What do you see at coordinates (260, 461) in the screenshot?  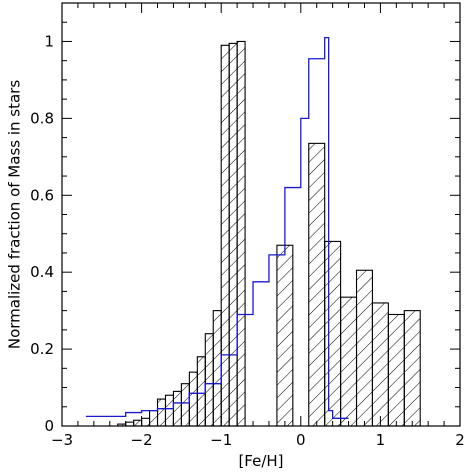 I see `x-axis-label: [Fe/H]` at bounding box center [260, 461].